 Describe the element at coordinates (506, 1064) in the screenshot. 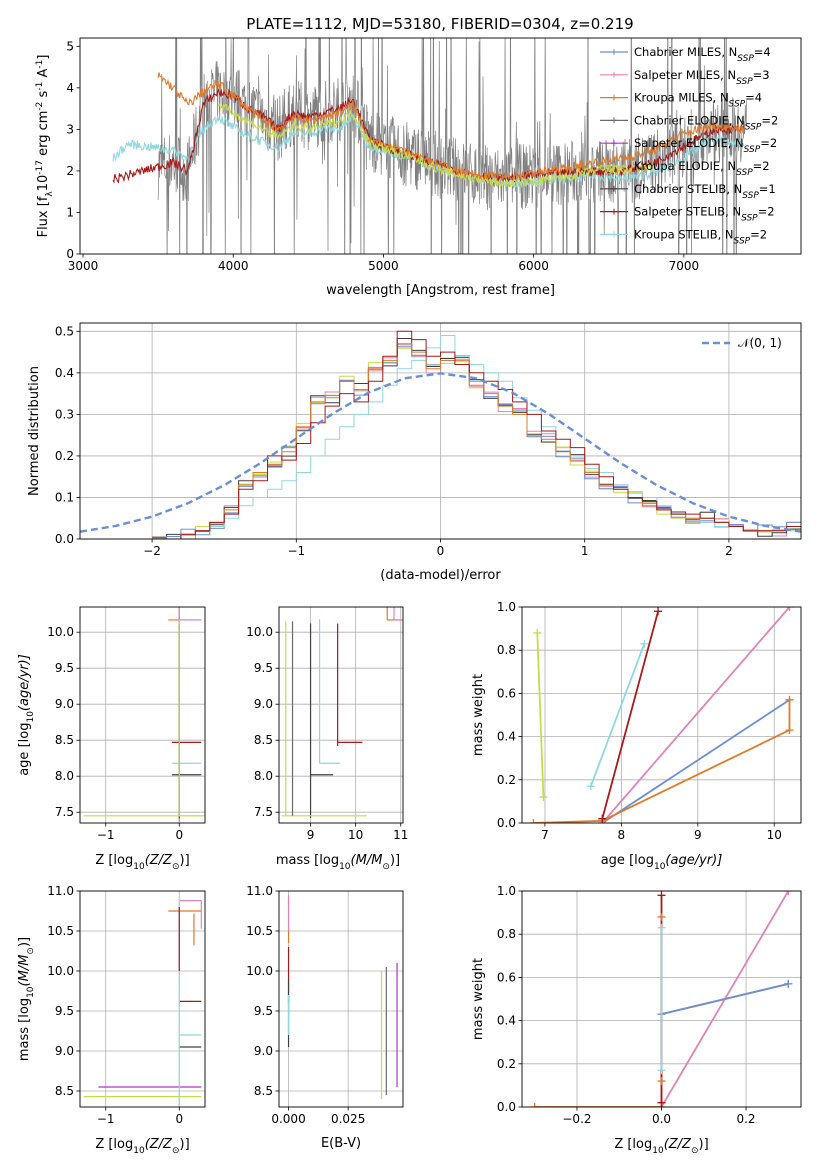

I see `y-tick-label: 0.2` at that location.